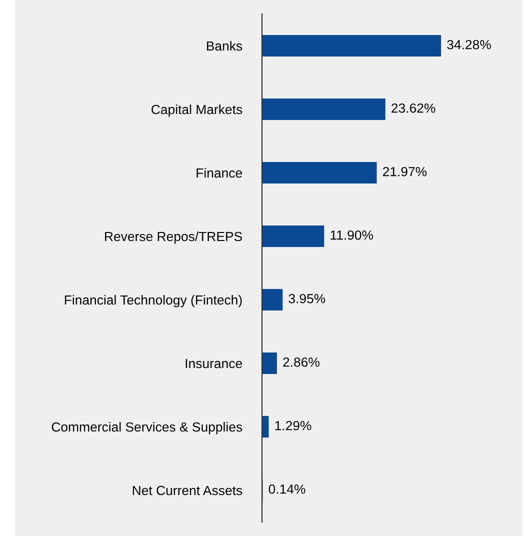 The width and height of the screenshot is (527, 536). What do you see at coordinates (197, 110) in the screenshot?
I see `y-tick-label: Capital Markets` at bounding box center [197, 110].